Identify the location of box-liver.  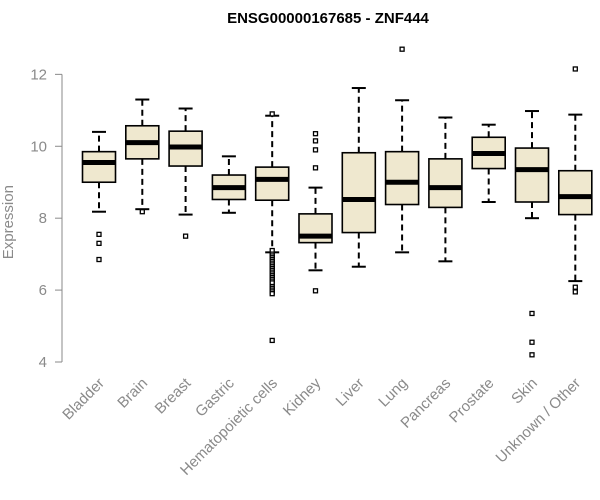
(359, 177).